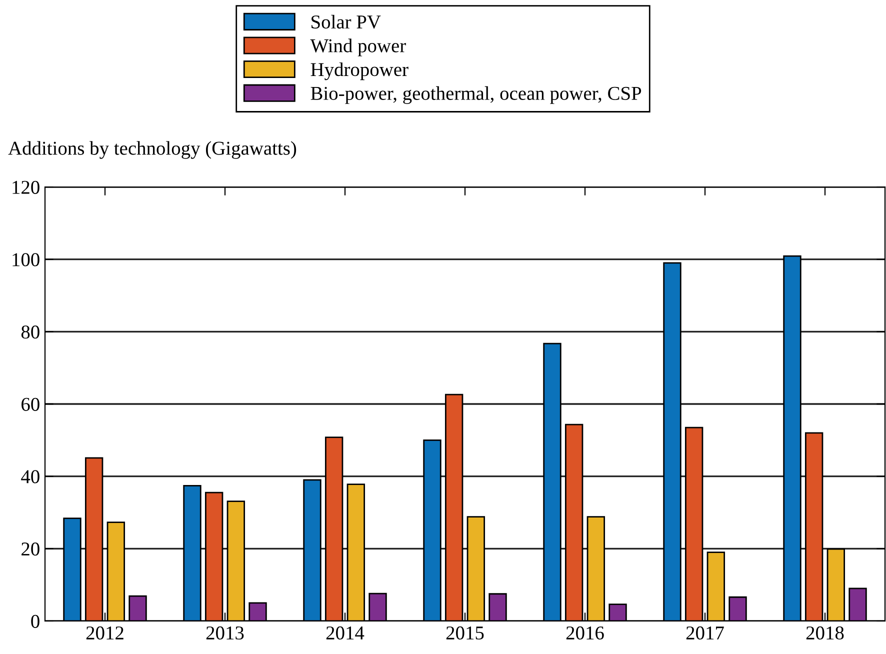 Image resolution: width=886 pixels, height=654 pixels. What do you see at coordinates (35, 621) in the screenshot?
I see `y-tick-label: 0` at bounding box center [35, 621].